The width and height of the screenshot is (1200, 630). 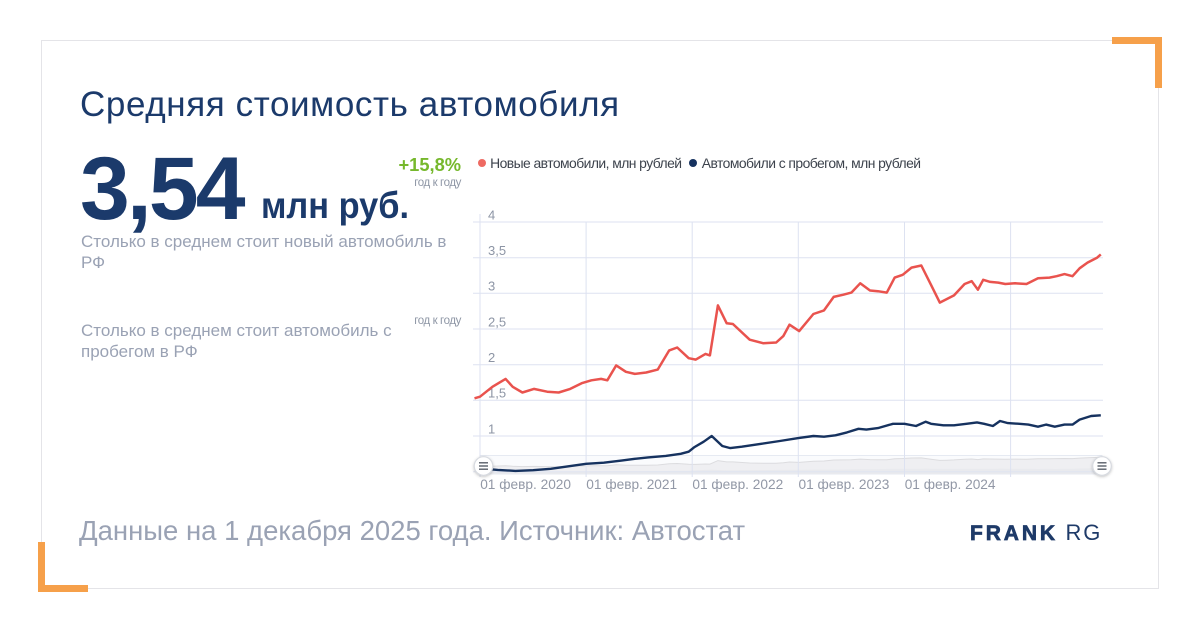 What do you see at coordinates (491, 214) in the screenshot?
I see `svg-text: 4` at bounding box center [491, 214].